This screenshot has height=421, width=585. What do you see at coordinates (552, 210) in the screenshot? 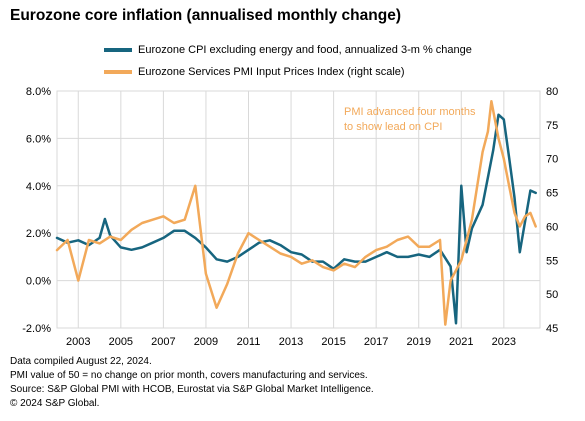
I see `y-axis-right: 45 50 55 60 65 70 75 80` at bounding box center [552, 210].